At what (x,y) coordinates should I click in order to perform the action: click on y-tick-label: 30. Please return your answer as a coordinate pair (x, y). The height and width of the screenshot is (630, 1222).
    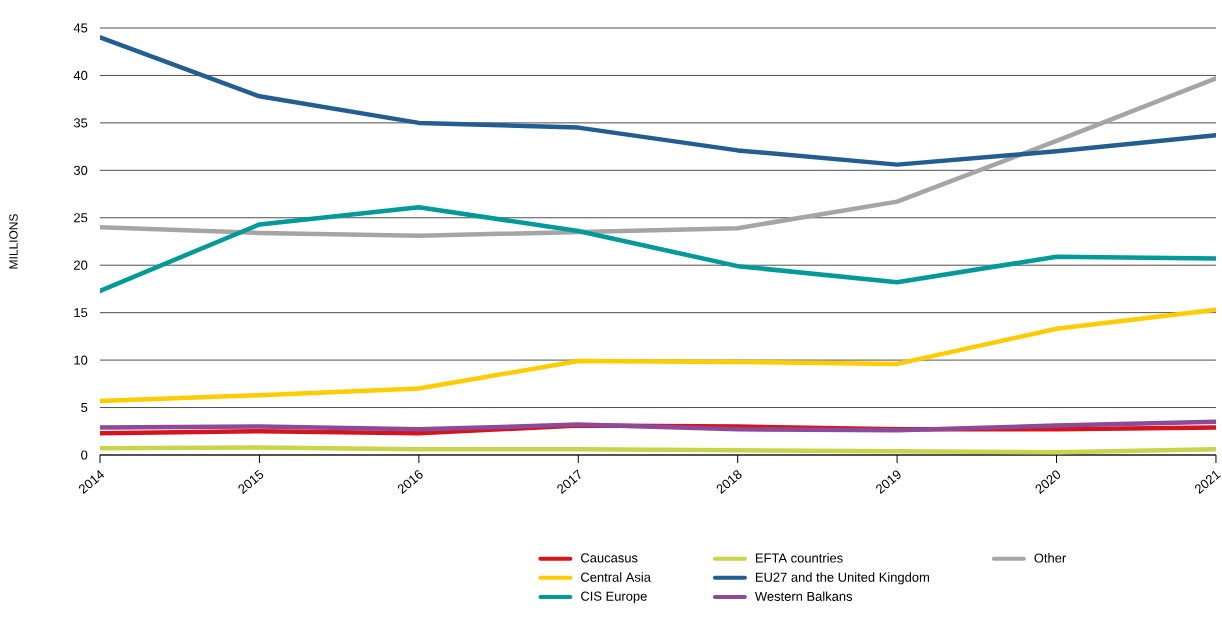
    Looking at the image, I should click on (80, 170).